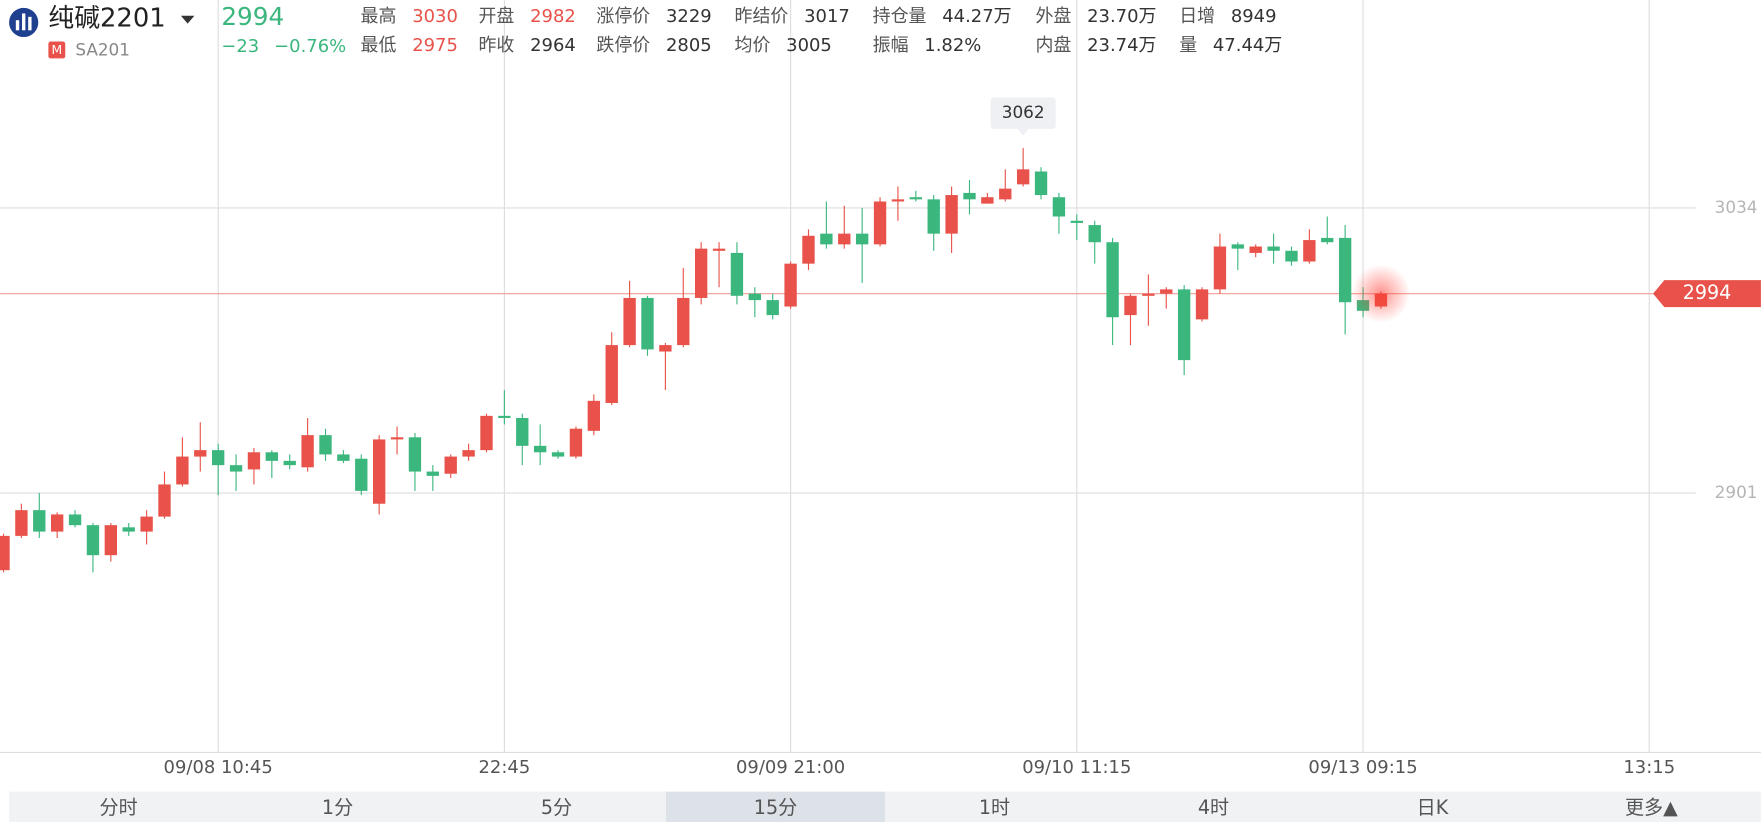 This screenshot has width=1761, height=822. Describe the element at coordinates (553, 45) in the screenshot. I see `stat-value: 2964` at that location.